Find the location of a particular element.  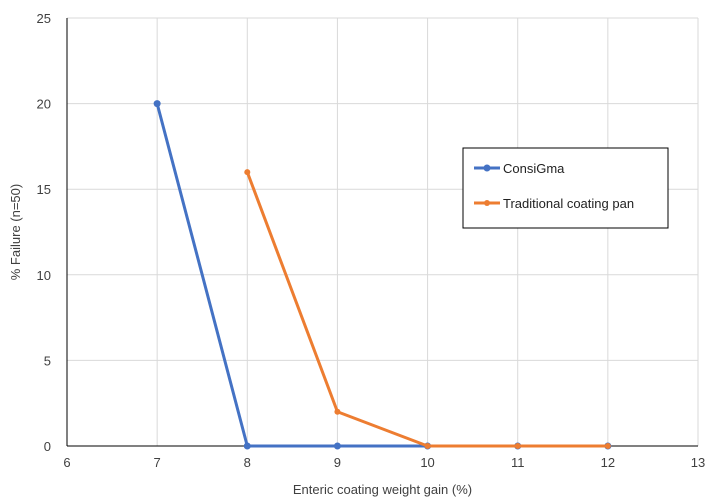

y-tick-label: 0 is located at coordinates (47, 446).